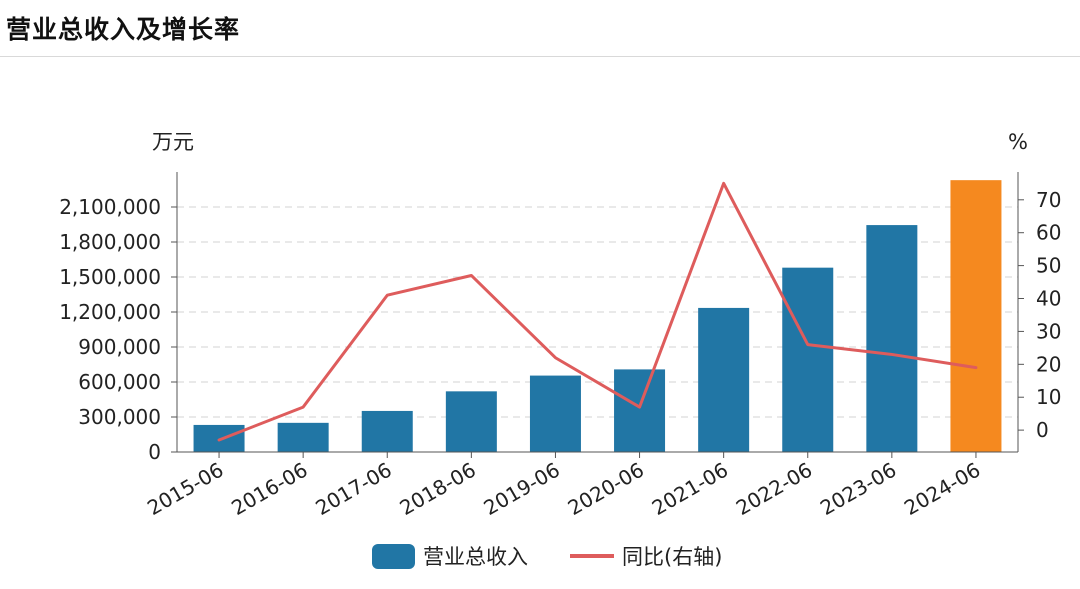 The image size is (1080, 589). What do you see at coordinates (437, 489) in the screenshot?
I see `x-tick-label: 2018-06` at bounding box center [437, 489].